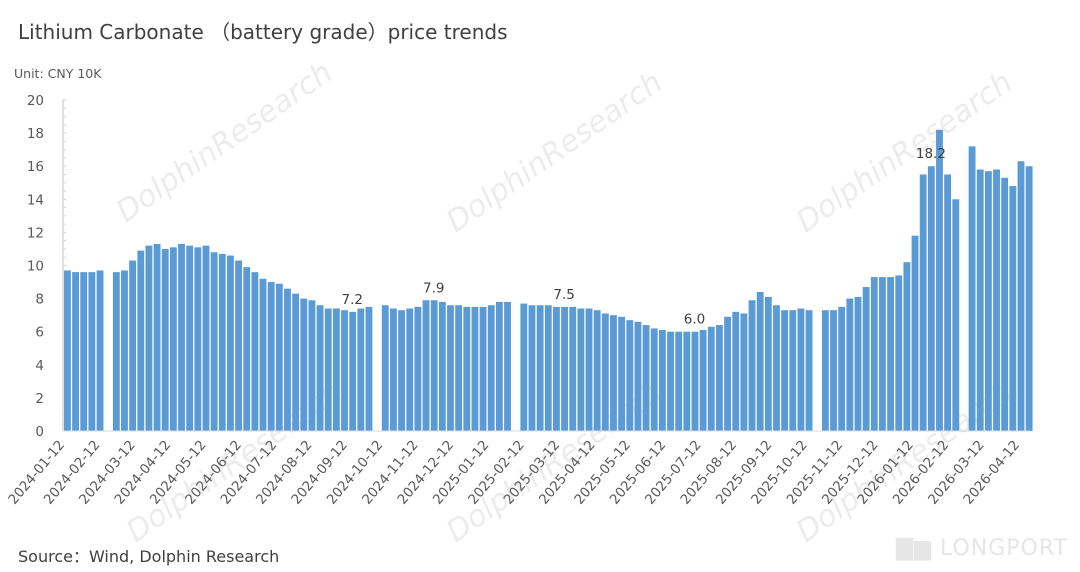 This screenshot has height=572, width=1080. I want to click on data-label: 18.2, so click(931, 154).